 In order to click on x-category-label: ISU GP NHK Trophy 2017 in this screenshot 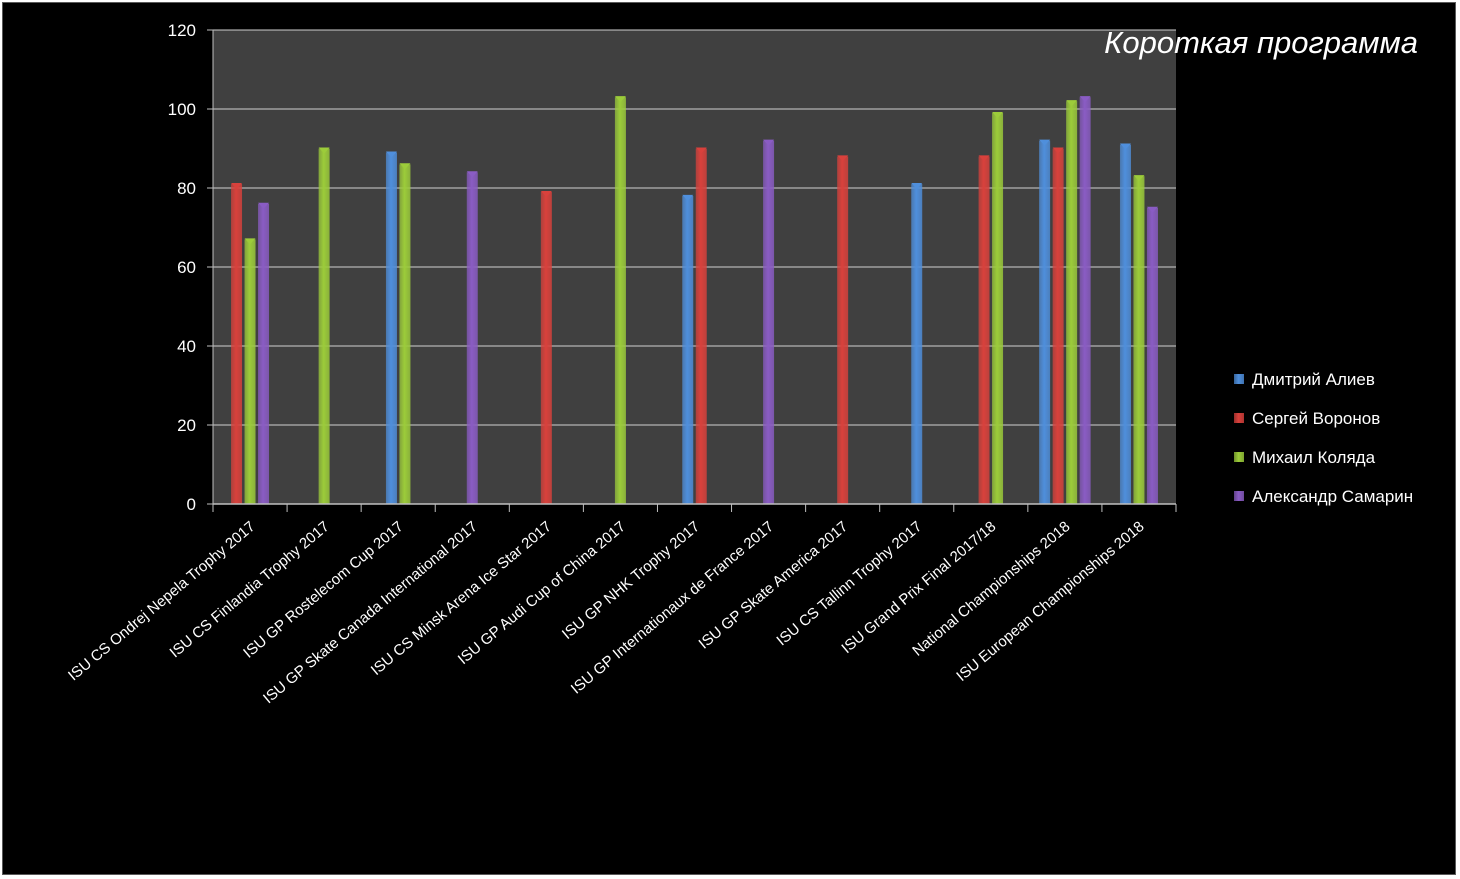, I will do `click(631, 580)`.